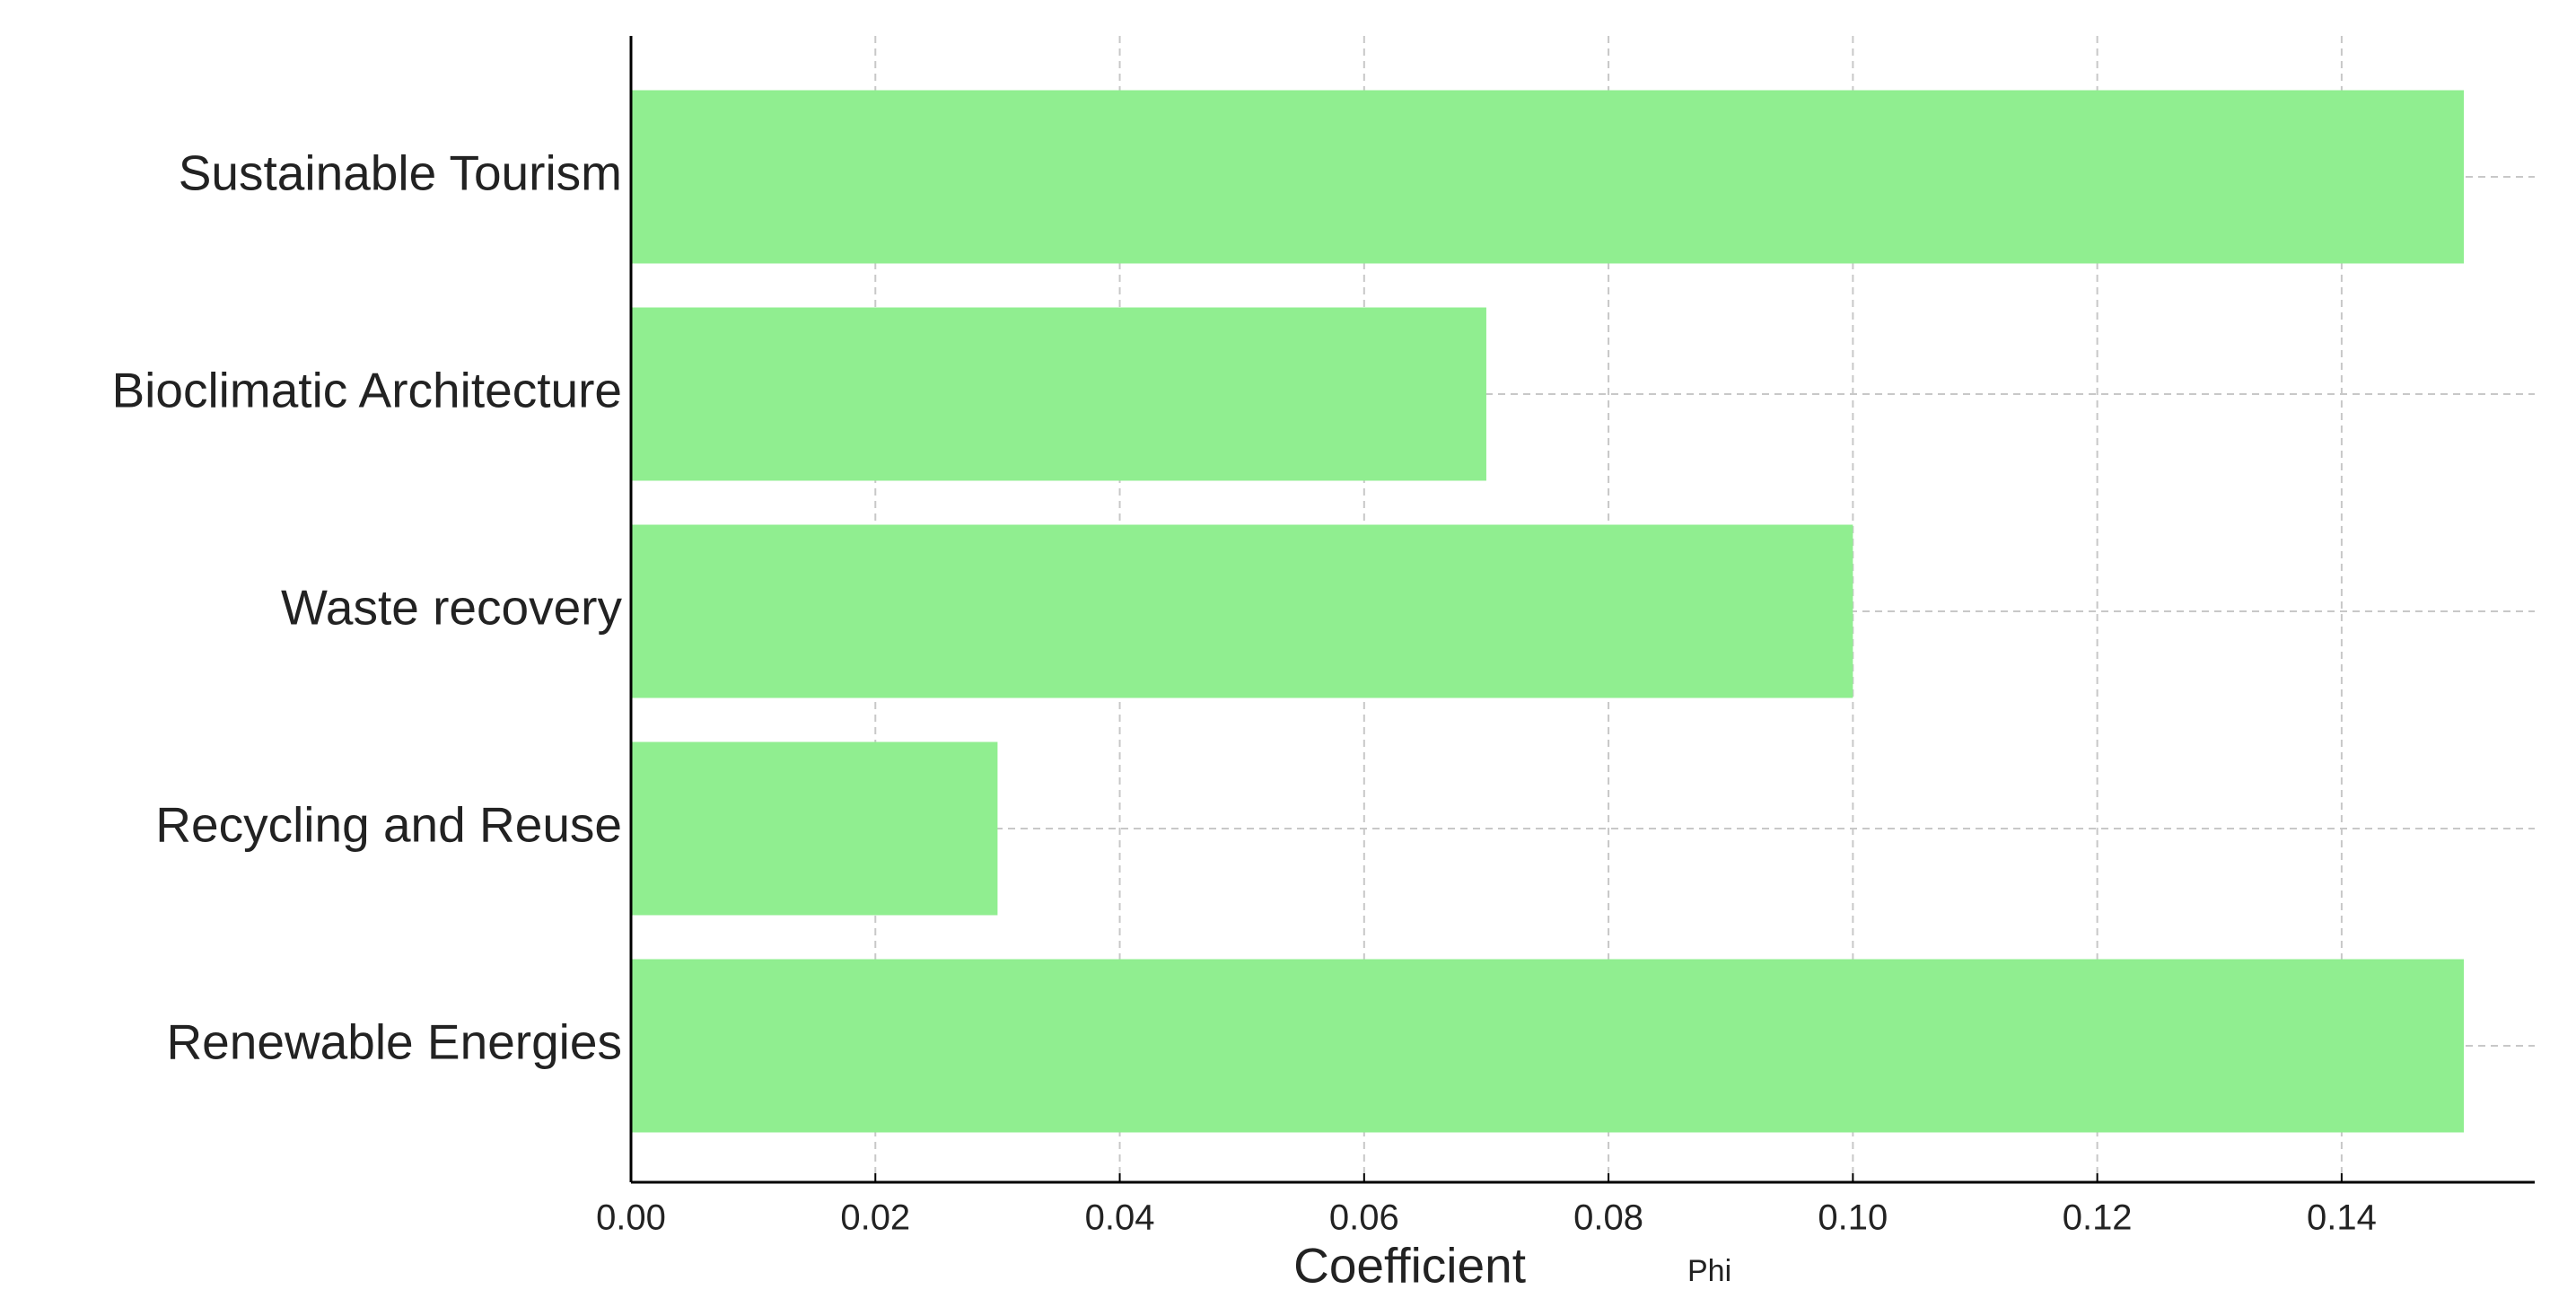 This screenshot has width=2576, height=1316. What do you see at coordinates (452, 608) in the screenshot?
I see `y-tick-label: Waste recovery` at bounding box center [452, 608].